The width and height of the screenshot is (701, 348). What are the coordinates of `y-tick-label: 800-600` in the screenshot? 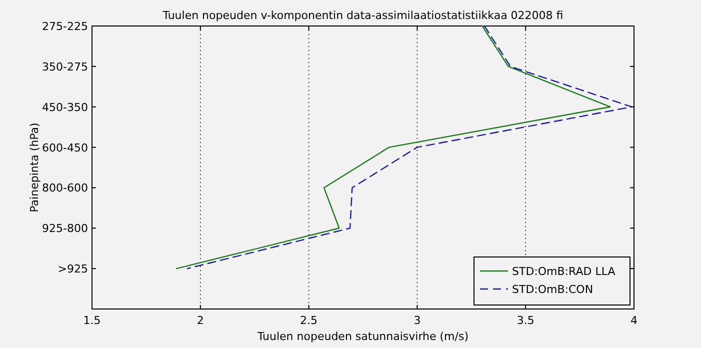 It's located at (65, 188).